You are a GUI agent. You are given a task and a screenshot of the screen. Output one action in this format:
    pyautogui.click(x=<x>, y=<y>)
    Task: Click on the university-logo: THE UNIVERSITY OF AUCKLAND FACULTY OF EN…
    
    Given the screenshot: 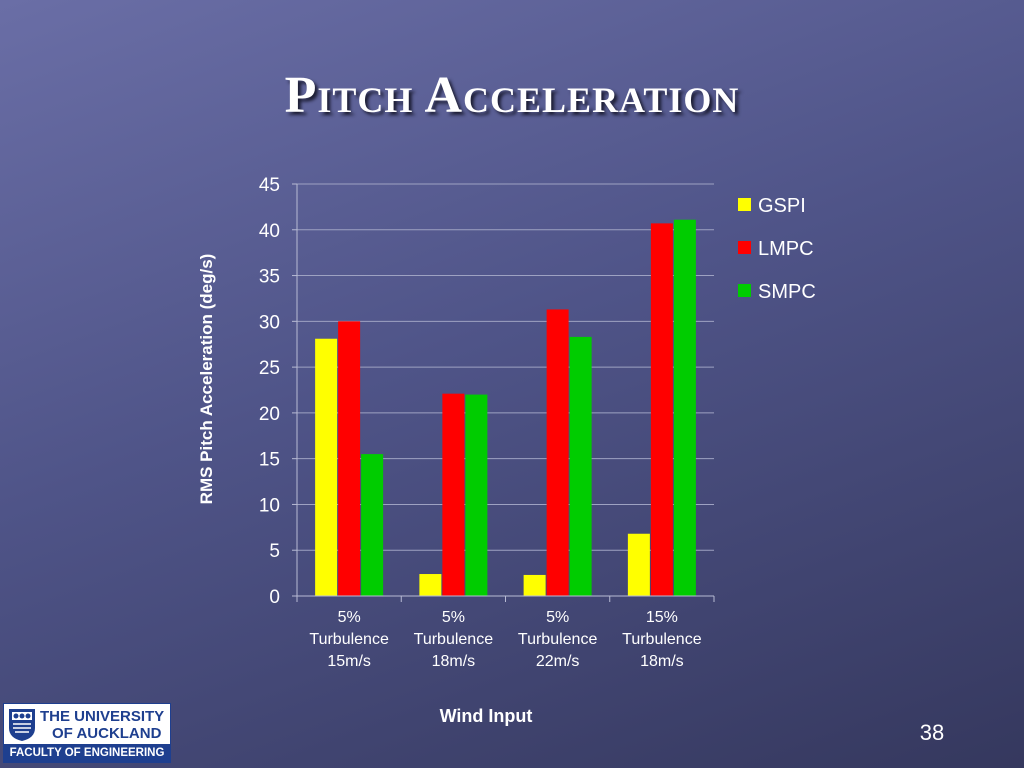 What is the action you would take?
    pyautogui.click(x=87, y=733)
    